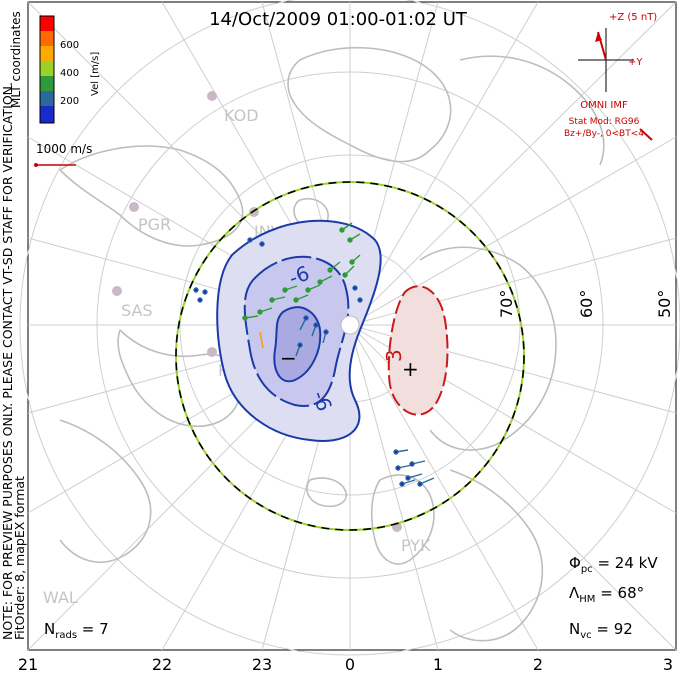 The height and width of the screenshot is (674, 680). Describe the element at coordinates (438, 664) in the screenshot. I see `mlt-tick-1: 1` at that location.